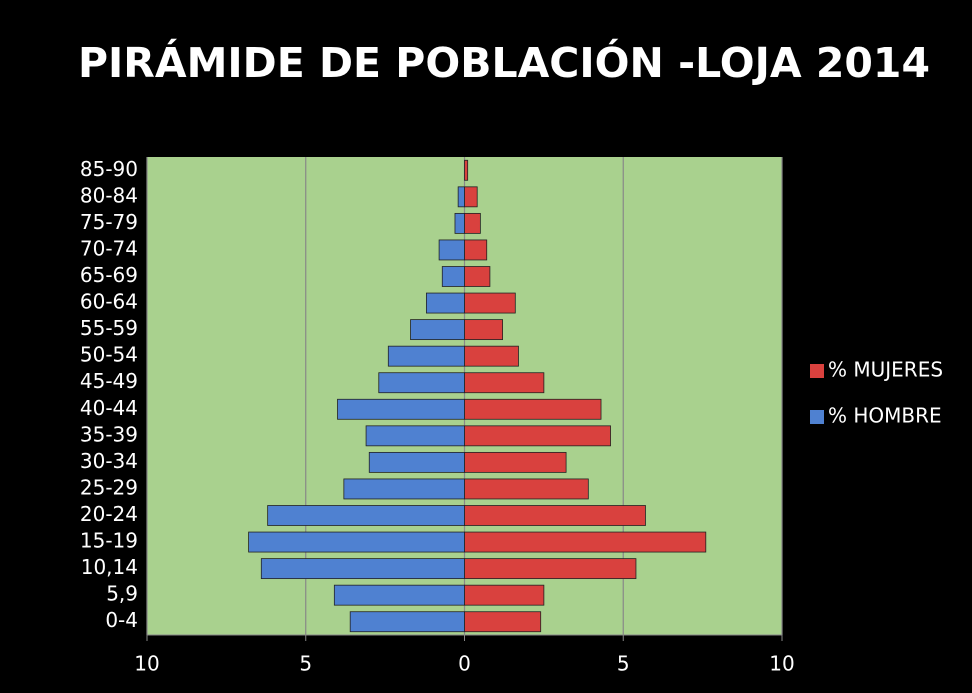 The image size is (972, 693). What do you see at coordinates (109, 381) in the screenshot?
I see `y-tick-label: 45-49` at bounding box center [109, 381].